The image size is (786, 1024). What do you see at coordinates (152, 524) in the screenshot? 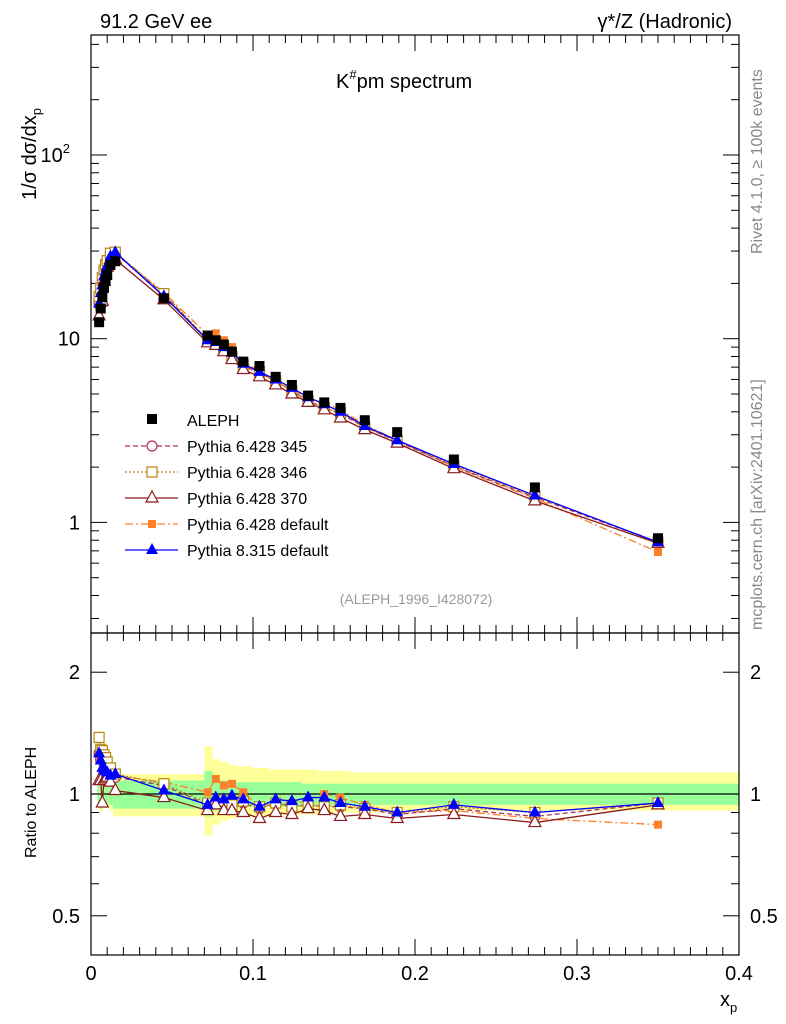
I see `legend-marker-pythia6-default` at bounding box center [152, 524].